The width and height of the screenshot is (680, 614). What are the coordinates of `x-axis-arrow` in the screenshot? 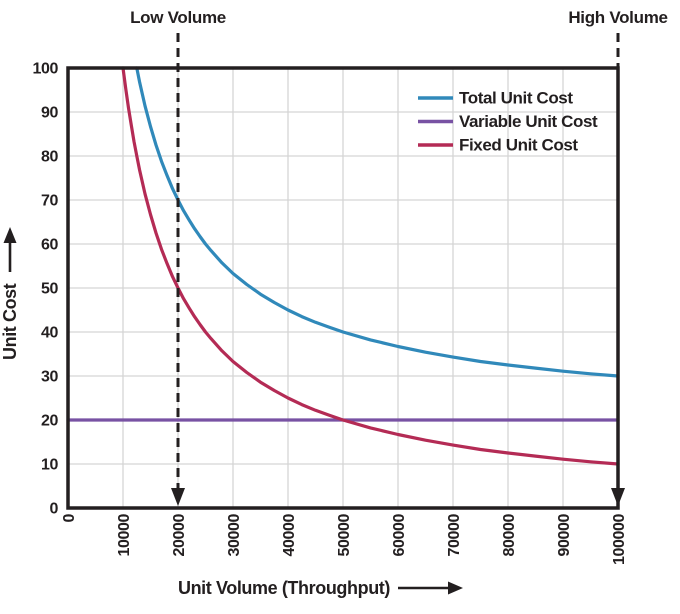 It's located at (430, 588).